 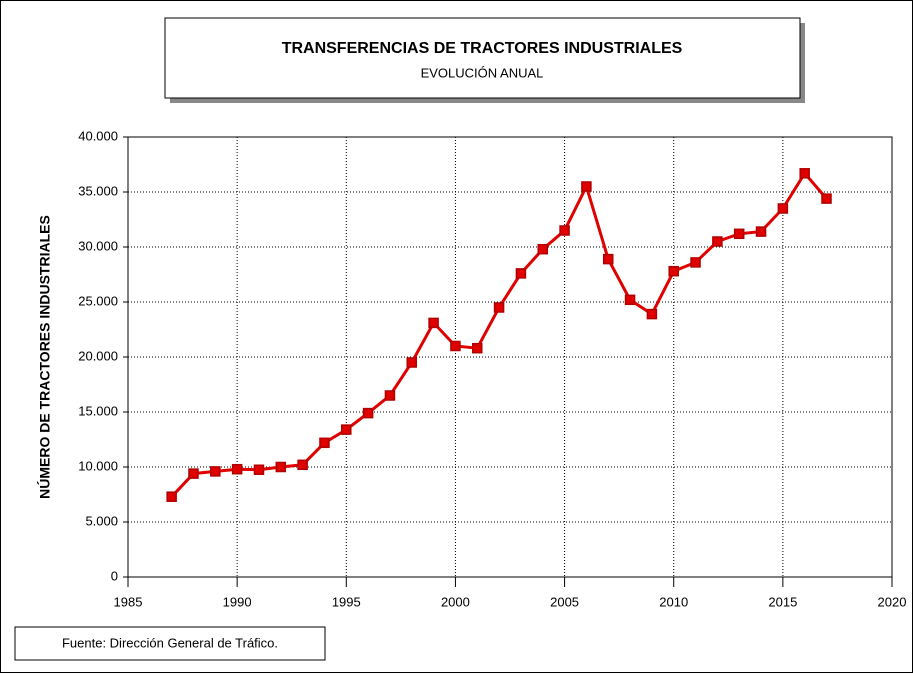 I want to click on y-tick-label: 10.000, so click(x=98, y=465).